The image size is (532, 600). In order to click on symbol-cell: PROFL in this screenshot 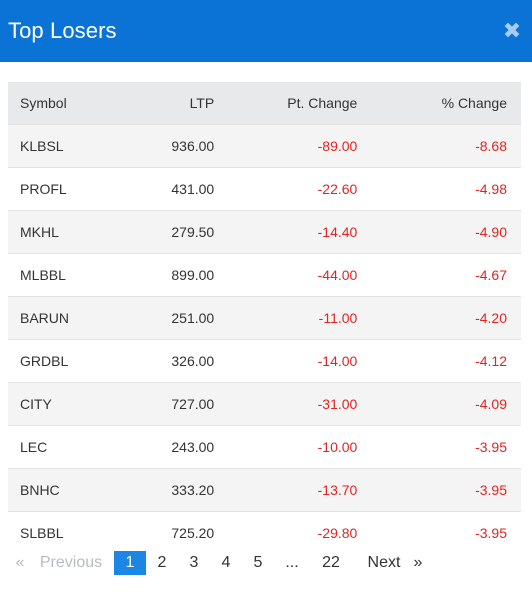, I will do `click(43, 188)`.